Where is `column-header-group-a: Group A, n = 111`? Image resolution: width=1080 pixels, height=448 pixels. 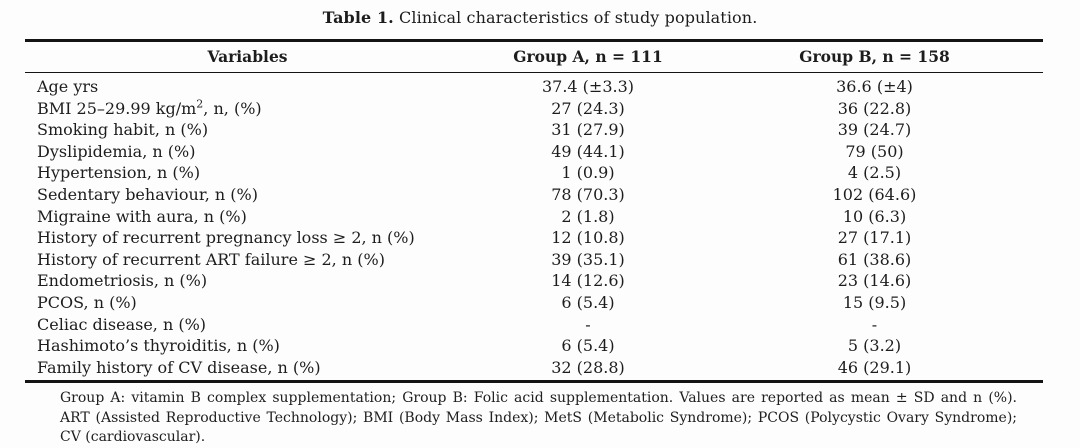
column-header-group-a: Group A, n = 111 is located at coordinates (588, 56).